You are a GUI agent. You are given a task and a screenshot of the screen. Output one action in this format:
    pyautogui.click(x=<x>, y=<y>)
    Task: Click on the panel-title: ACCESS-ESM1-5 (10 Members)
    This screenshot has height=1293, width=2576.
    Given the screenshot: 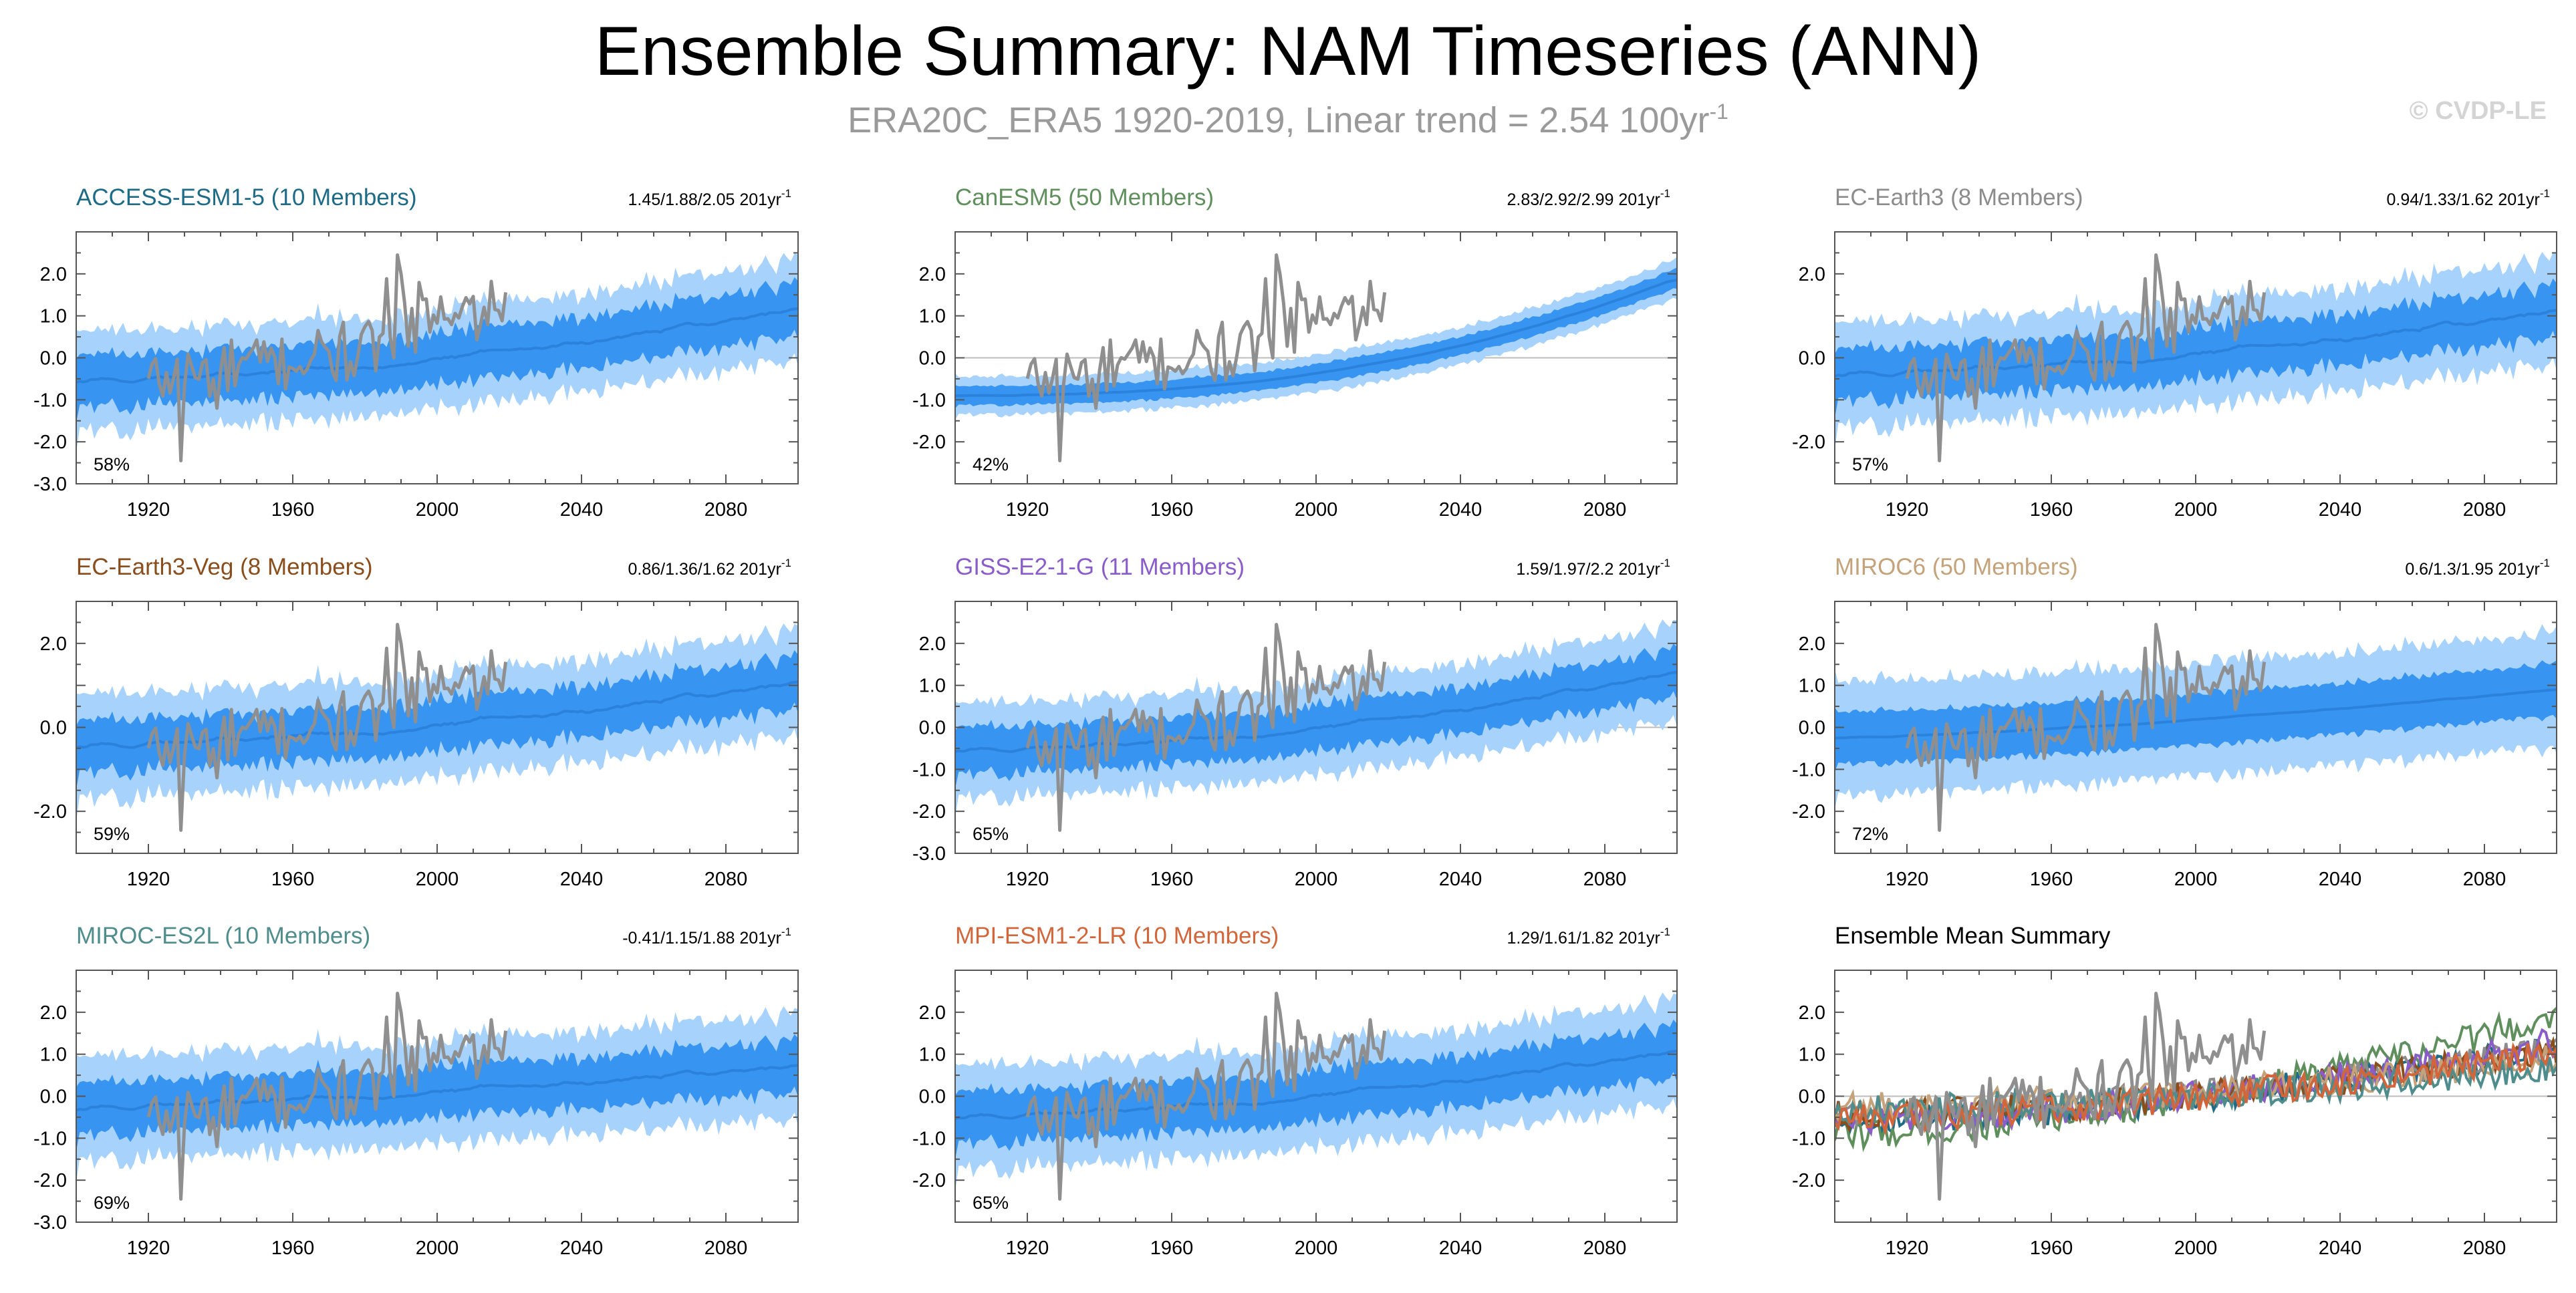 What is the action you would take?
    pyautogui.click(x=247, y=197)
    